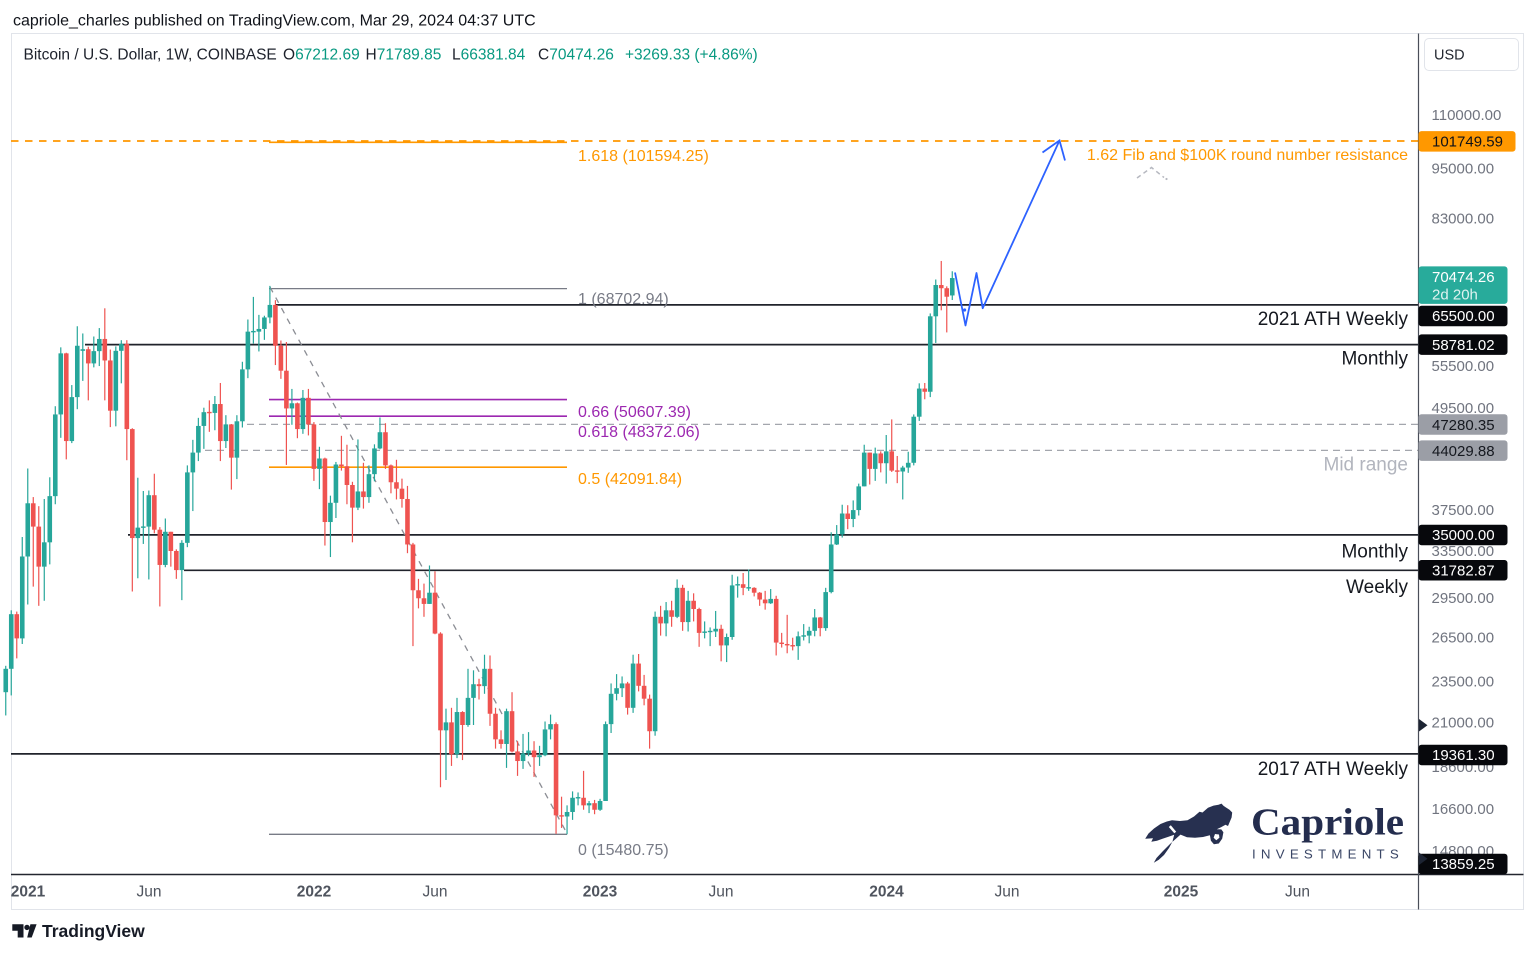 This screenshot has height=953, width=1536. What do you see at coordinates (1463, 510) in the screenshot?
I see `svg-text: 37500.00` at bounding box center [1463, 510].